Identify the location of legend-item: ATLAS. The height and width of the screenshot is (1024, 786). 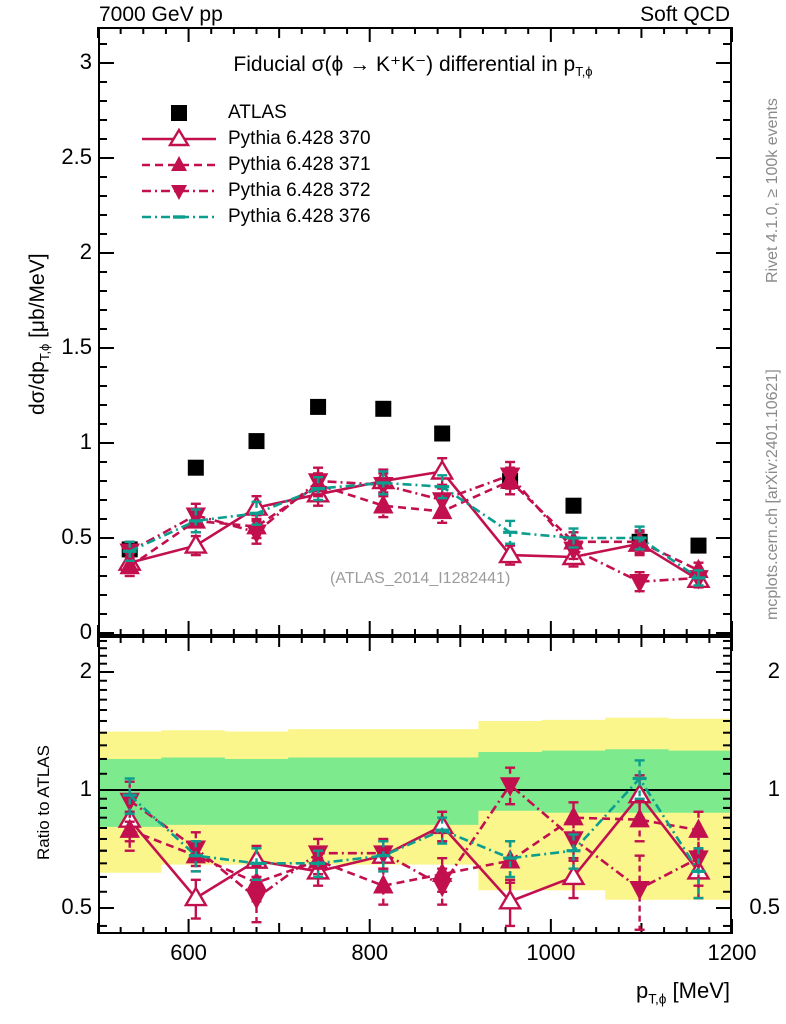
(255, 113).